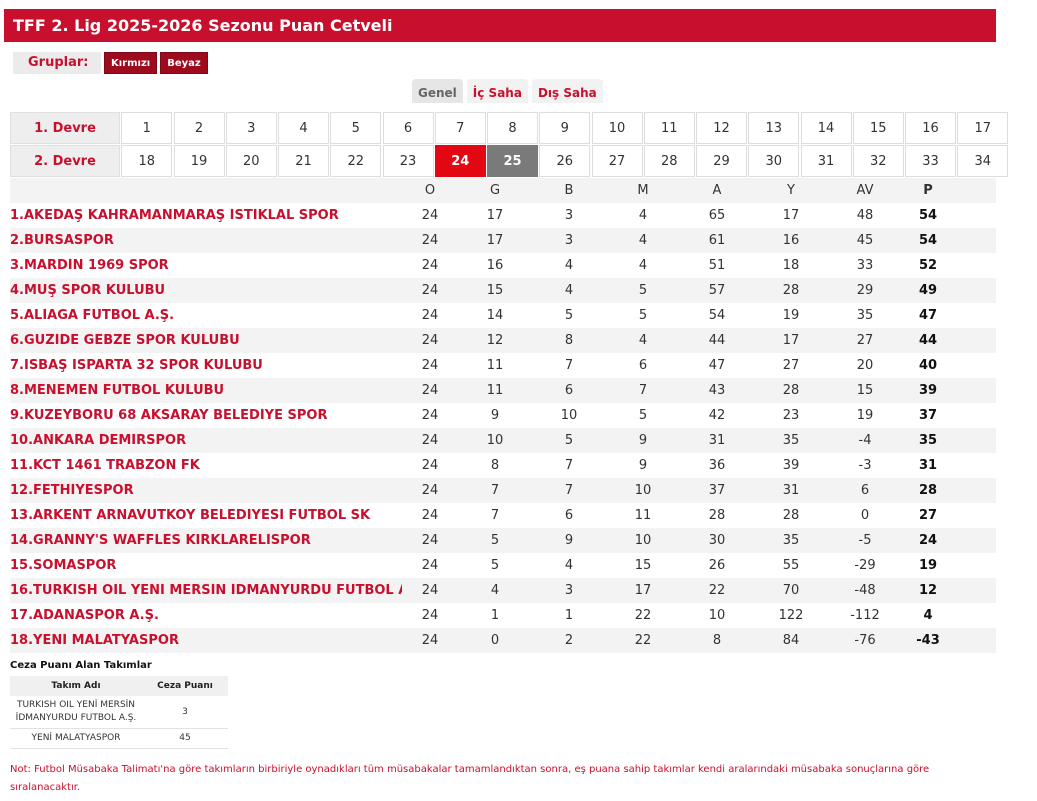 This screenshot has width=1037, height=801. I want to click on week-32: 32, so click(878, 161).